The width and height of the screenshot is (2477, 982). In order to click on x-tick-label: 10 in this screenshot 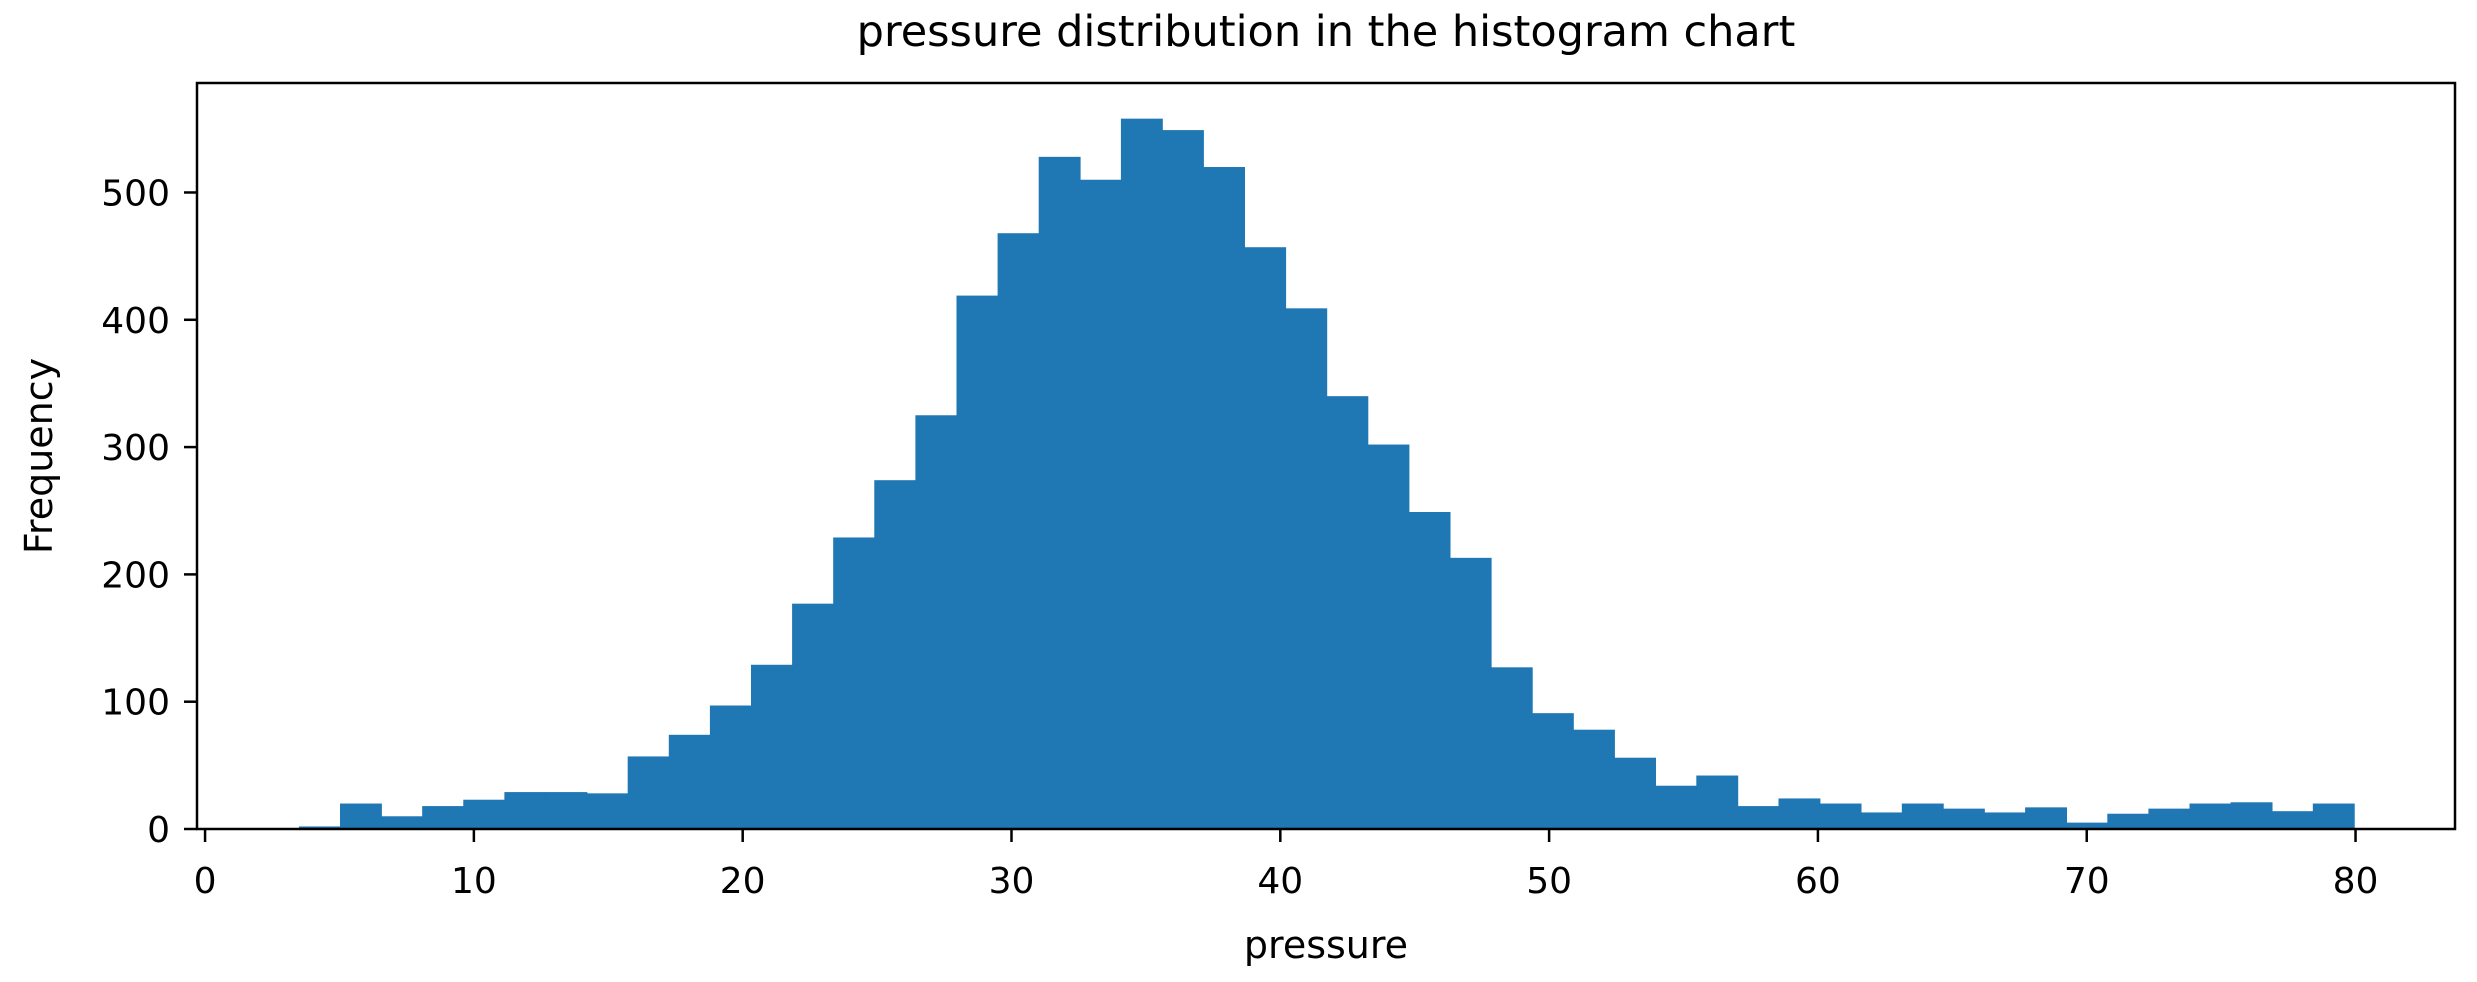, I will do `click(474, 881)`.